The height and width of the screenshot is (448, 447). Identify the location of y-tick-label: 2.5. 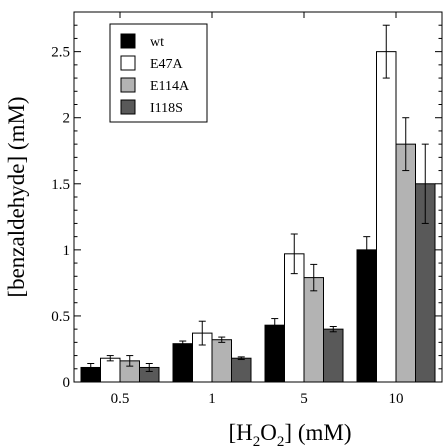
(60, 53).